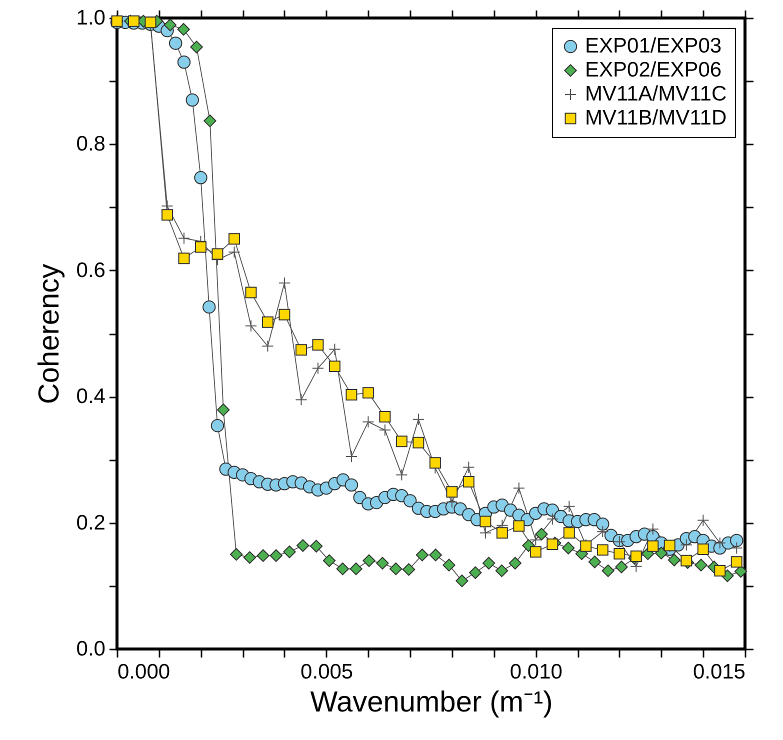 The width and height of the screenshot is (783, 740). I want to click on y-tick-label: 1.0, so click(91, 18).